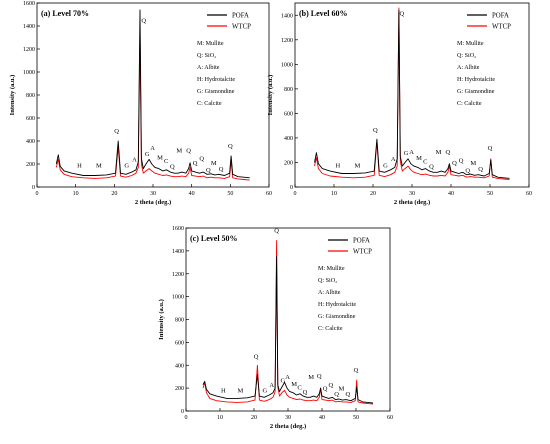  I want to click on y-tick-label: 800, so click(30, 96).